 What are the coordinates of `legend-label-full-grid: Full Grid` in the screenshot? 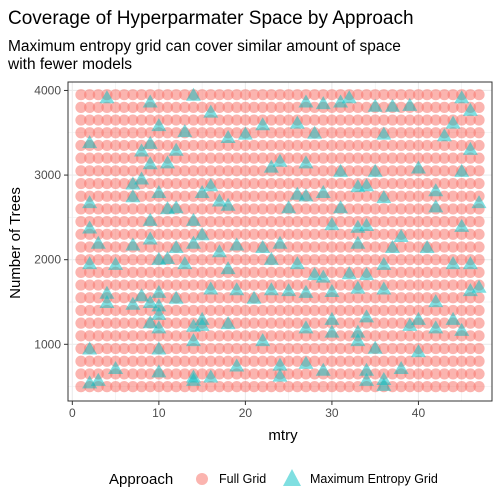 It's located at (242, 479).